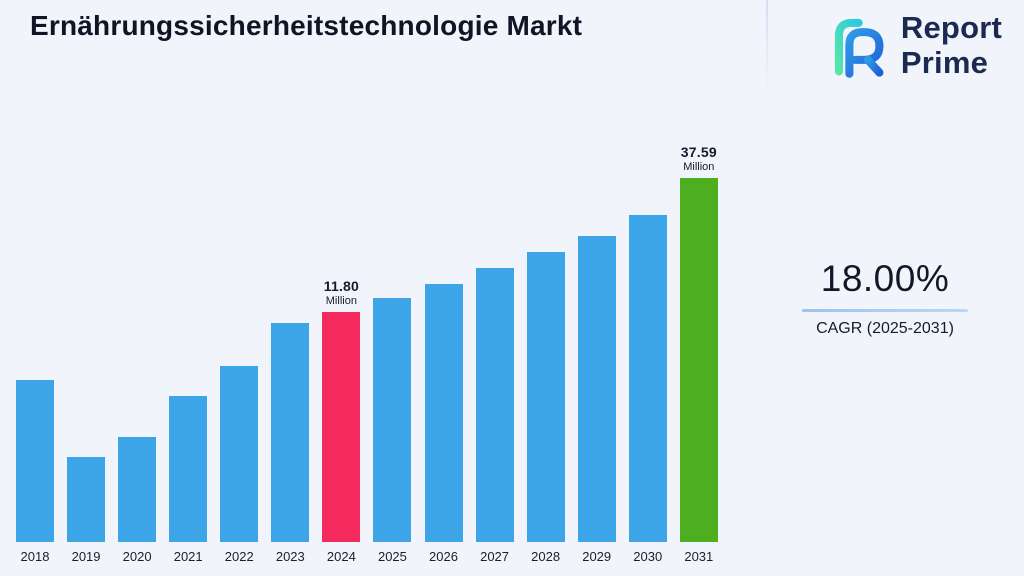  I want to click on x-axis-label-2021: 2021, so click(188, 556).